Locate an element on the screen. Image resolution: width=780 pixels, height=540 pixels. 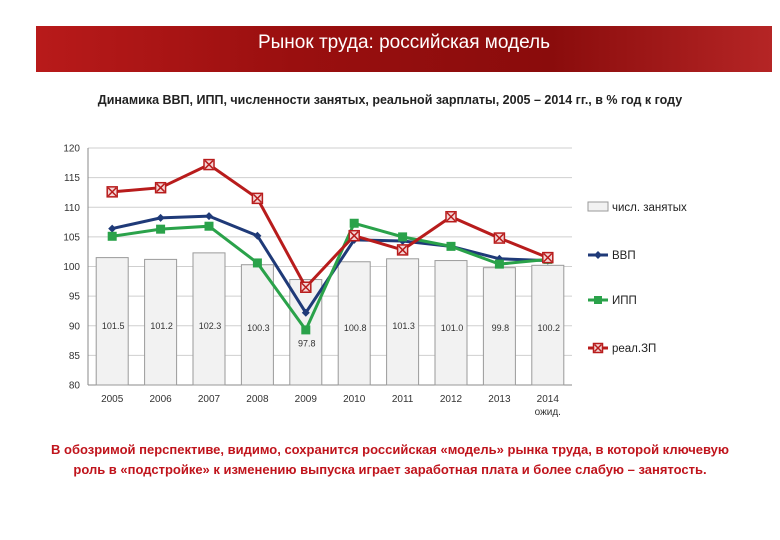
x-tick-label: 2012 is located at coordinates (451, 399).